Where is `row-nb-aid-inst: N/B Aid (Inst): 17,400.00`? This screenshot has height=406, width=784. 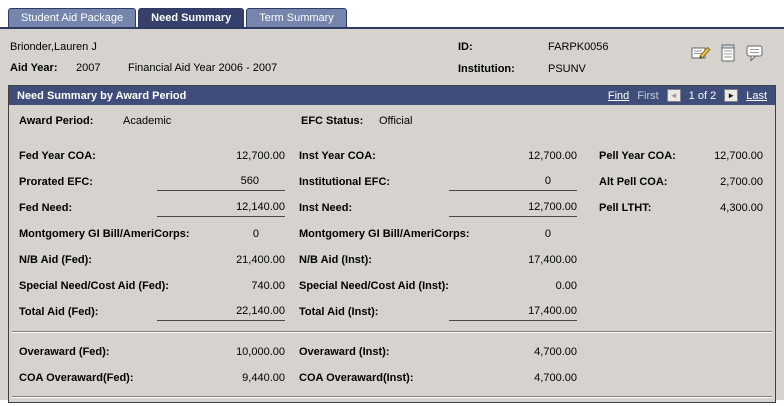
row-nb-aid-inst: N/B Aid (Inst): 17,400.00 is located at coordinates (445, 256).